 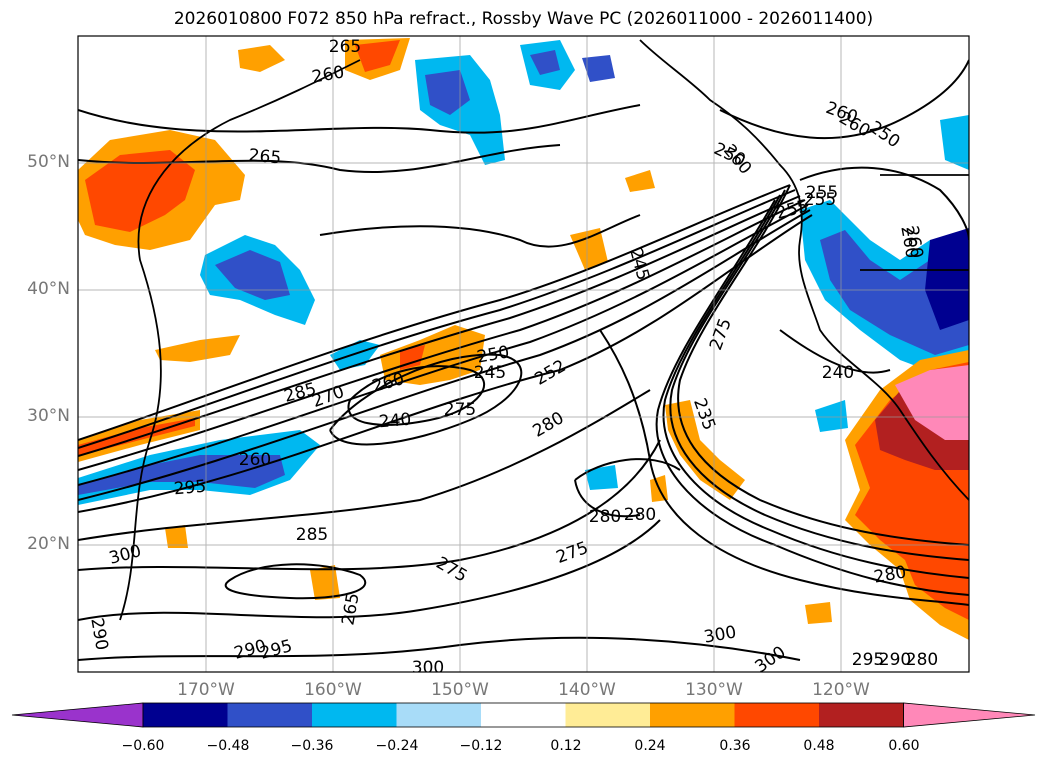 I want to click on lon-label: 170°W, so click(x=206, y=690).